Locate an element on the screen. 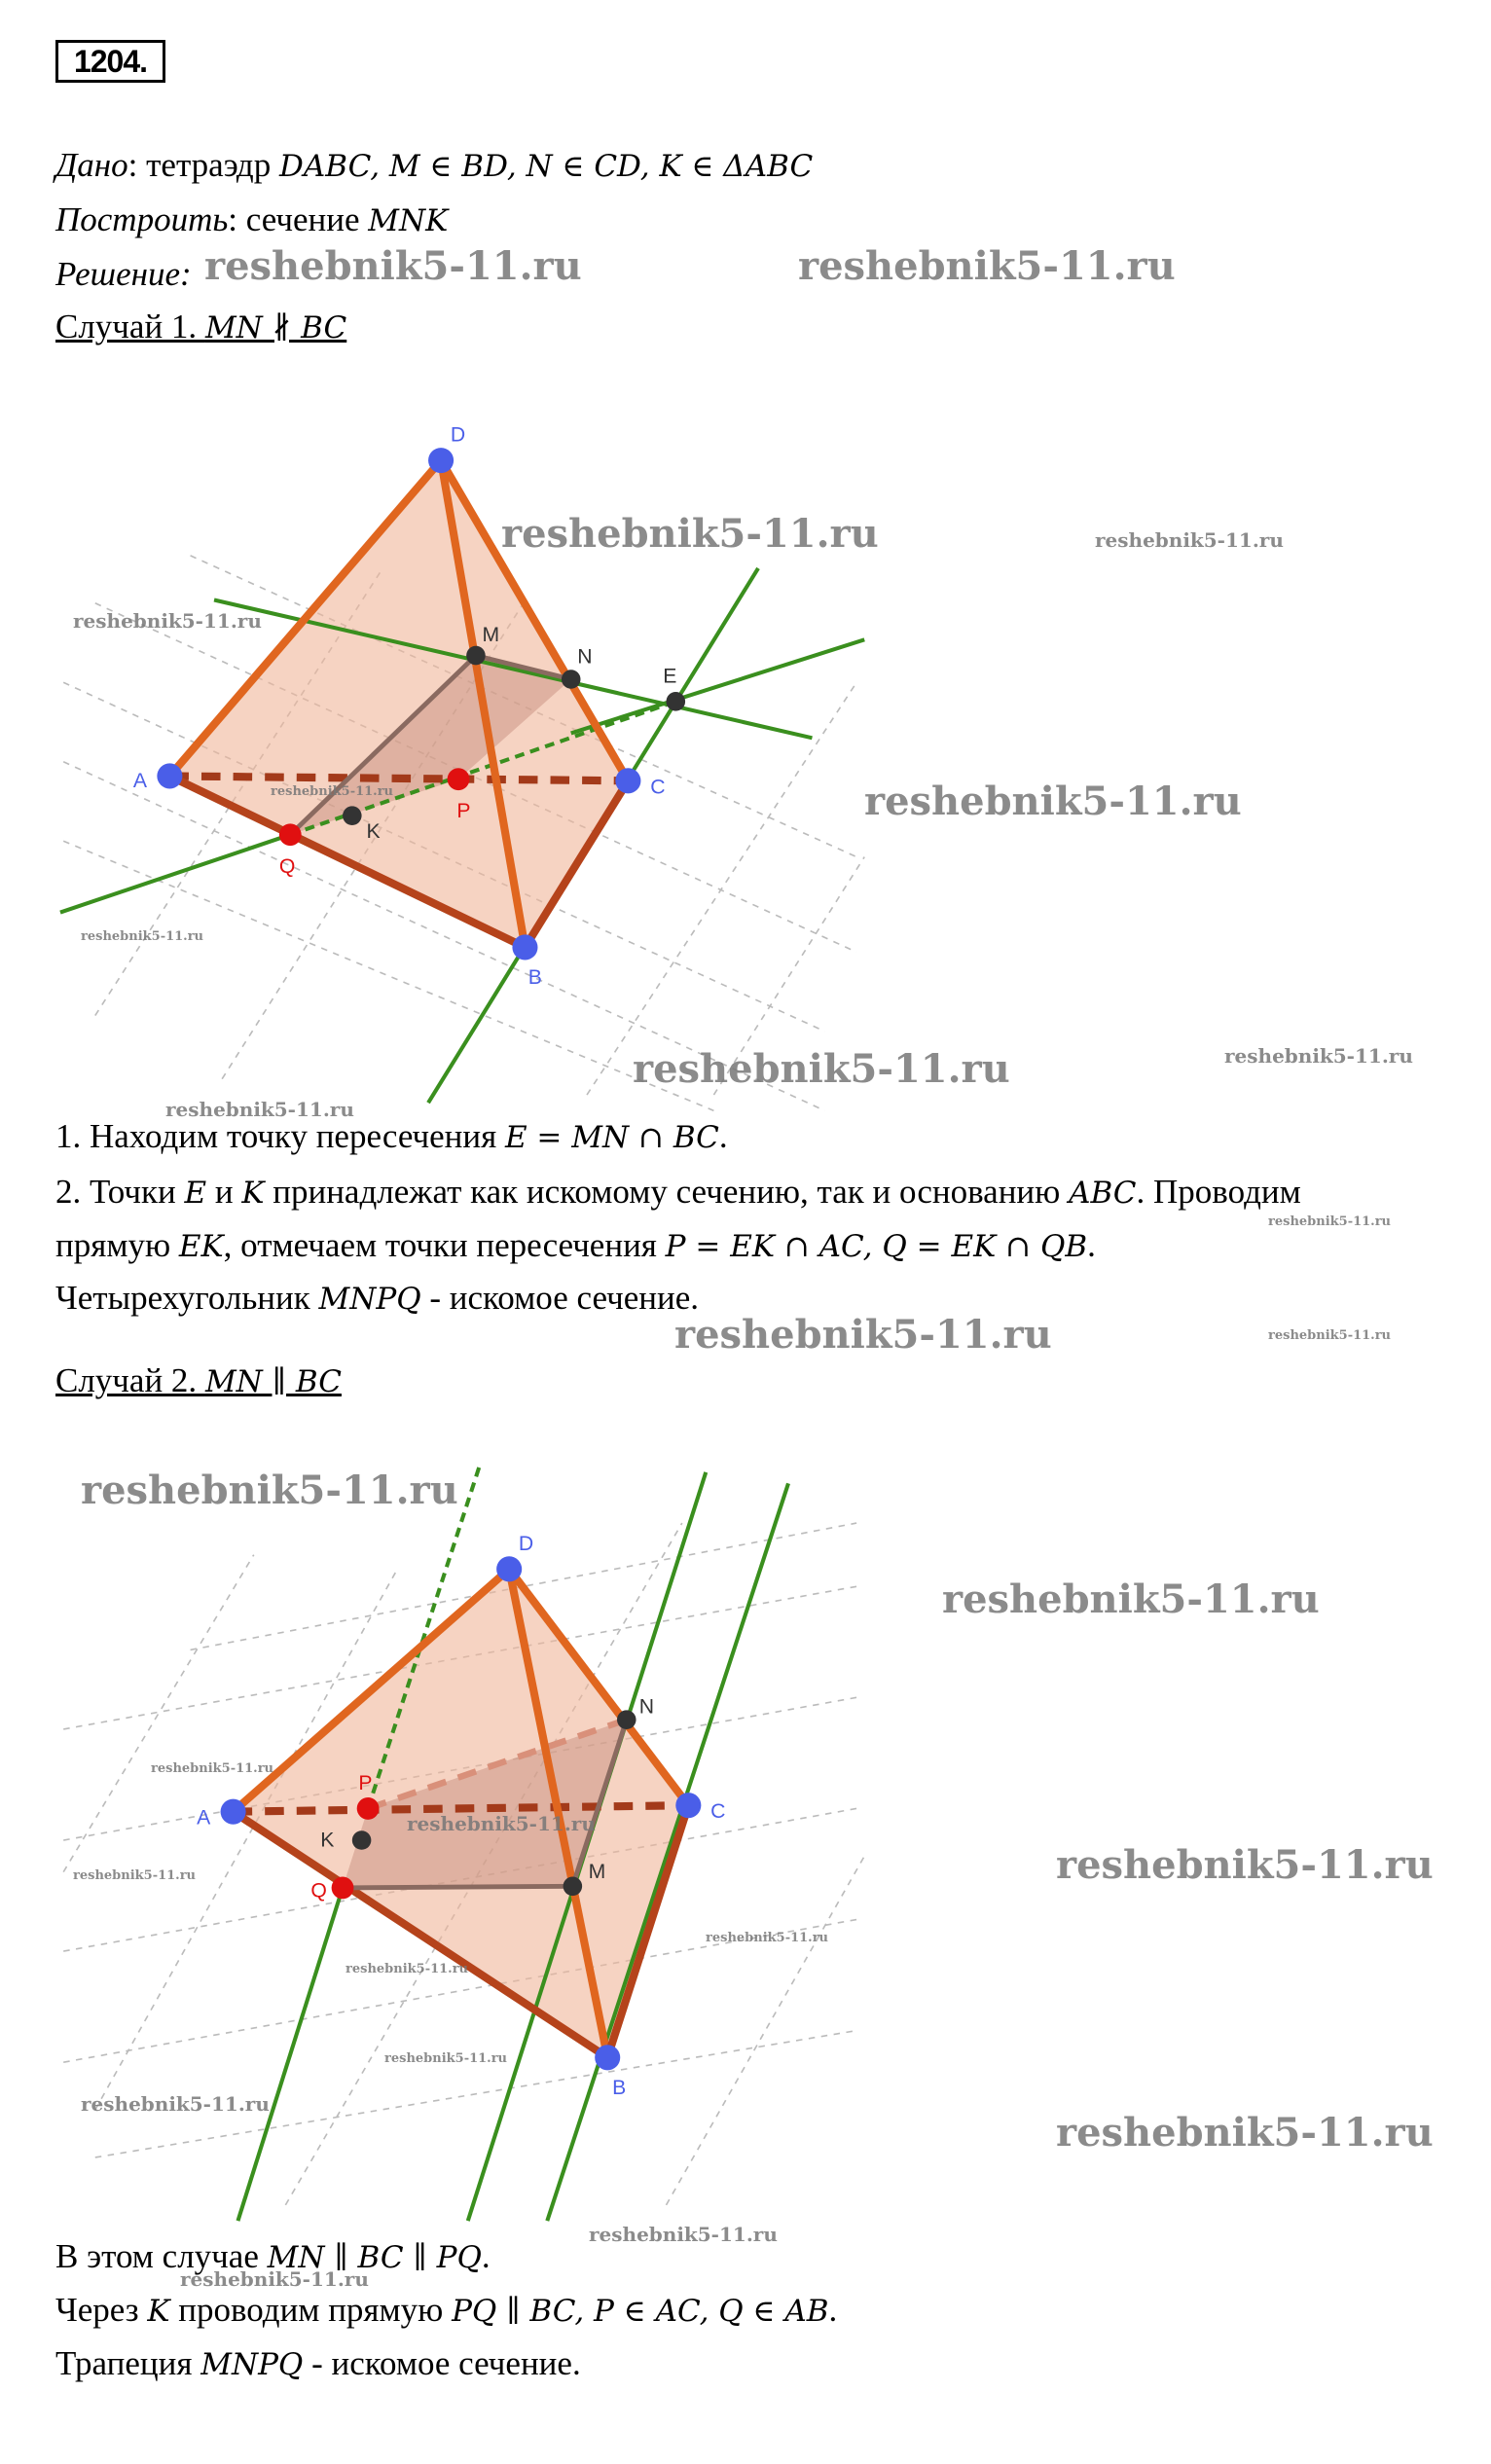 The height and width of the screenshot is (2464, 1491). edge-ac-hidden is located at coordinates (461, 1808).